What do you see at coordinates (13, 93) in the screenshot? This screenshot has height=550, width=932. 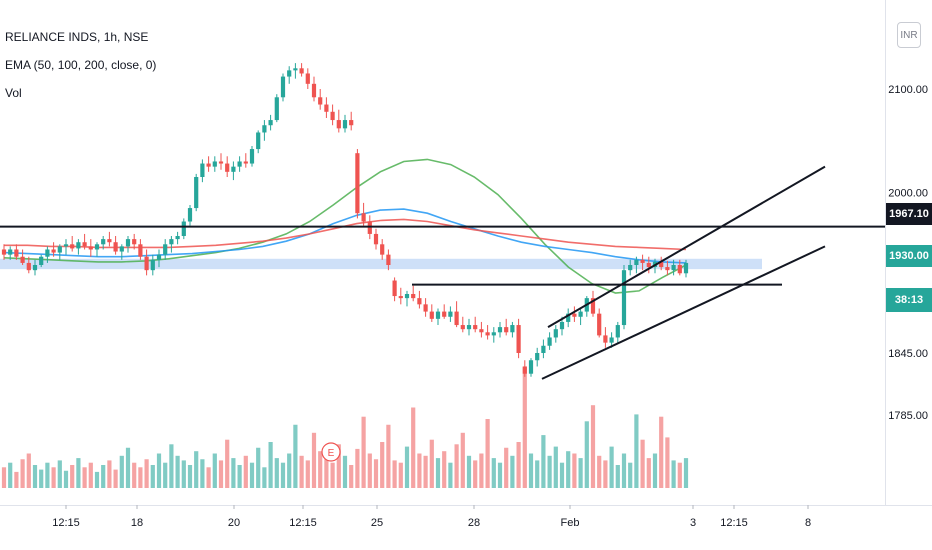 I see `volume-legend: Vol` at bounding box center [13, 93].